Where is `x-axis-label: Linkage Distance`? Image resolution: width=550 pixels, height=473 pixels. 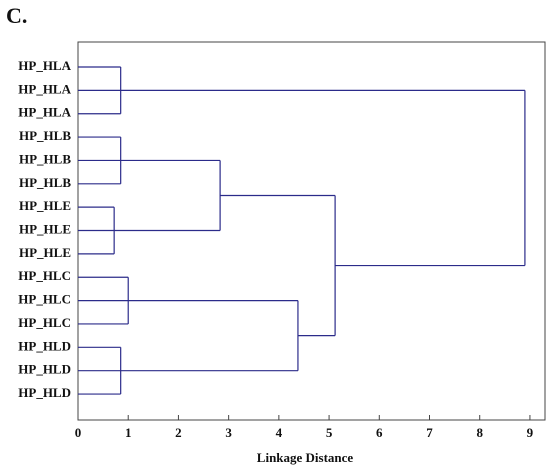 x-axis-label: Linkage Distance is located at coordinates (305, 457).